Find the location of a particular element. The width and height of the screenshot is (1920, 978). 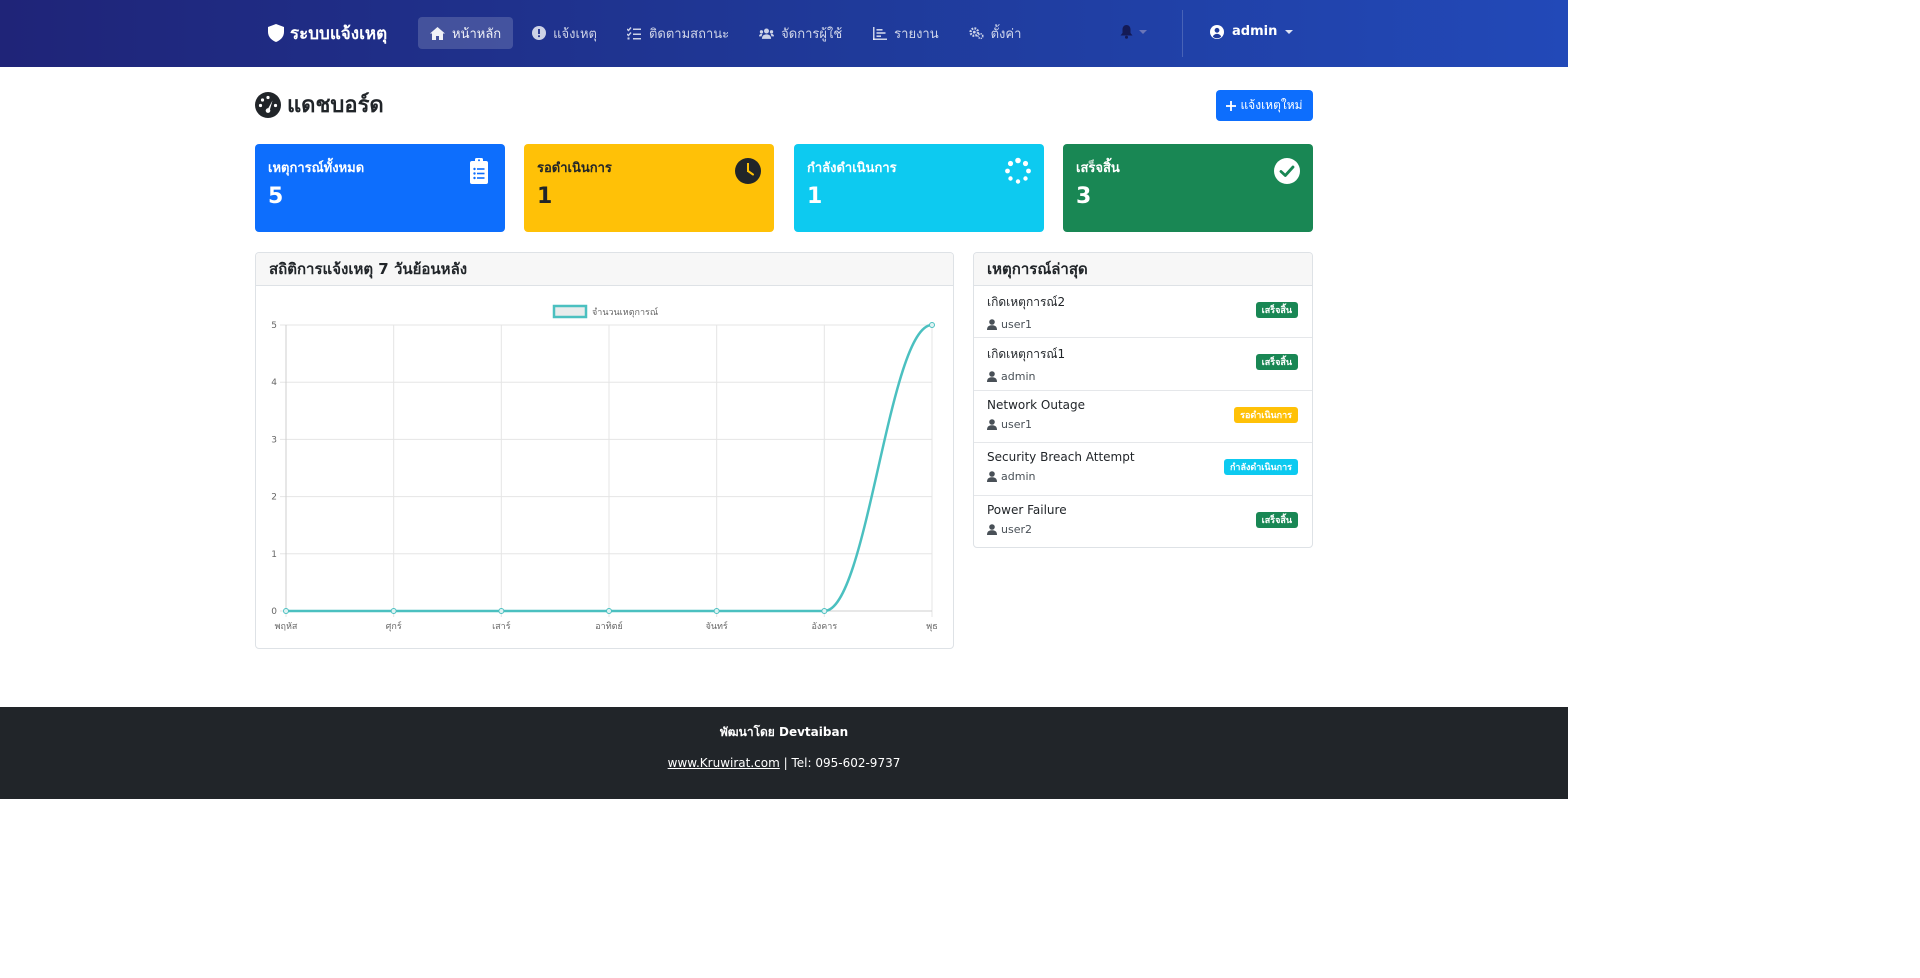

y-tick-label: 3 is located at coordinates (274, 440).